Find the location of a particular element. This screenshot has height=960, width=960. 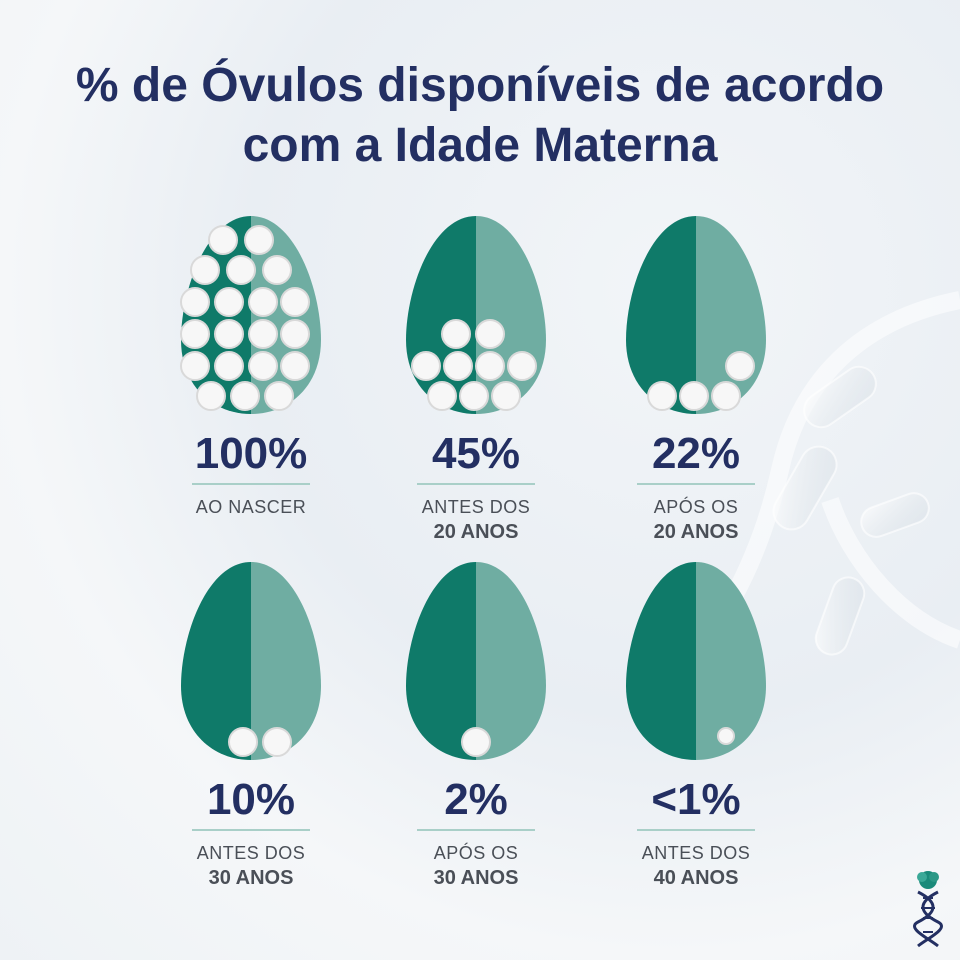

dna-logo-icon is located at coordinates (928, 909).